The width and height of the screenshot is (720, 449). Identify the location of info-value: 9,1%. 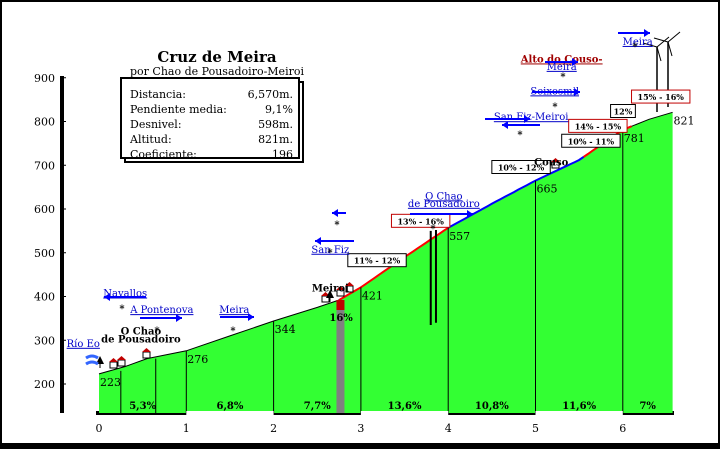
(279, 109).